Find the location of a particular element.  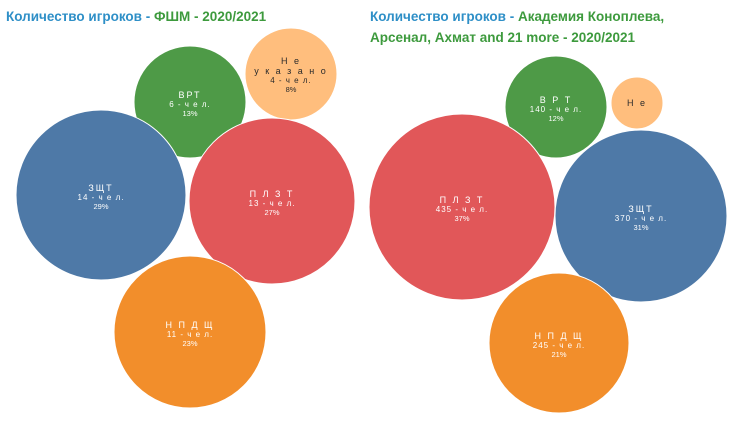

bubble-c0-b3 is located at coordinates (272, 201).